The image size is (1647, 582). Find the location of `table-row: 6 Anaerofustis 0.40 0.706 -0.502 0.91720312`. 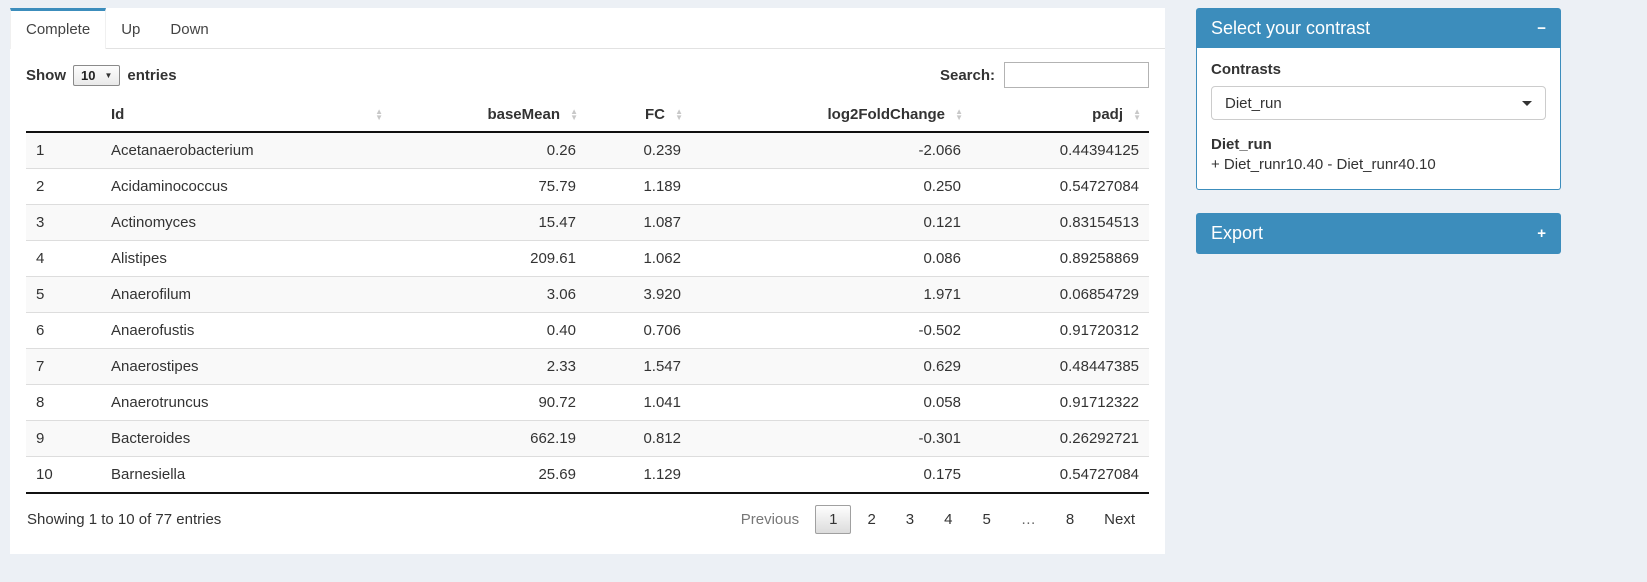

table-row: 6 Anaerofustis 0.40 0.706 -0.502 0.91720312 is located at coordinates (587, 330).